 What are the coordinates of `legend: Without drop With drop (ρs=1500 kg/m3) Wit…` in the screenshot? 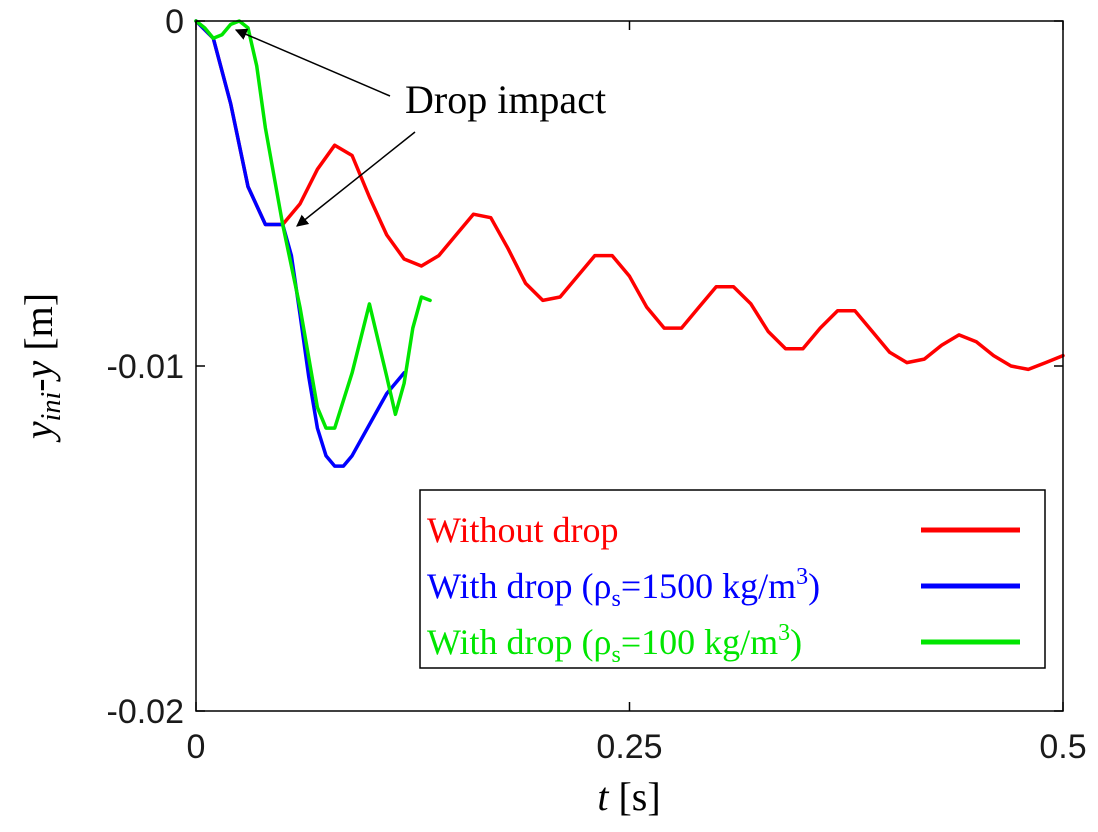 It's located at (732, 579).